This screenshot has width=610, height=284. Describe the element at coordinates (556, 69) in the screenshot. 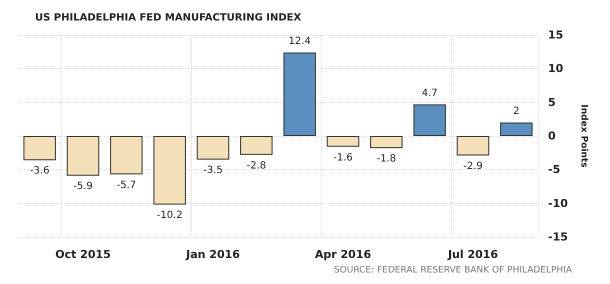

I see `y-tick-label: 10` at that location.